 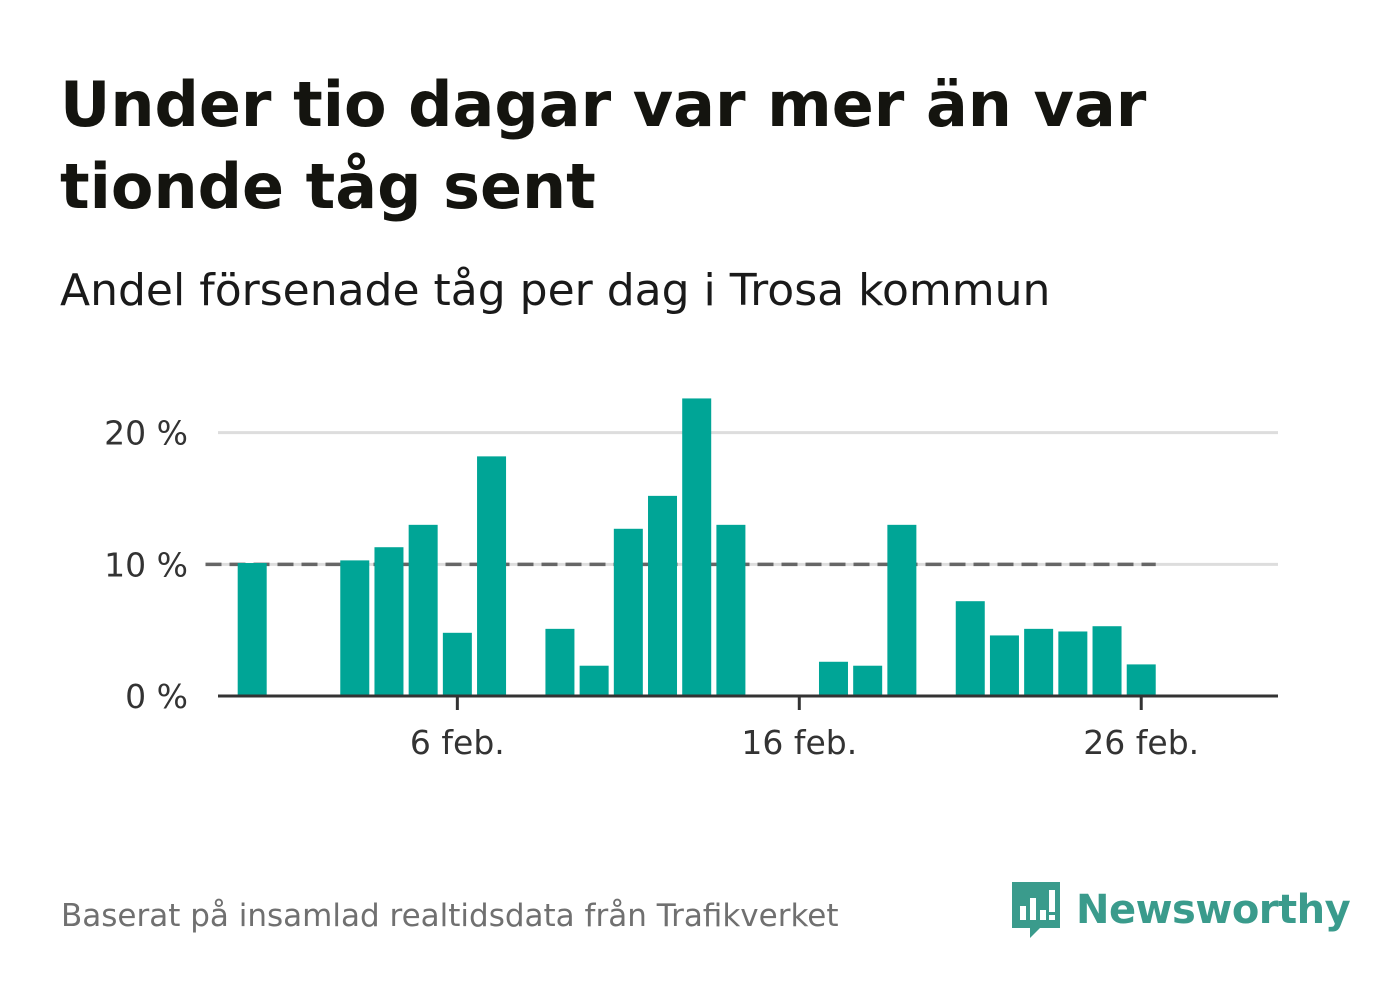 I want to click on brand-name: Newsworthy, so click(x=1213, y=910).